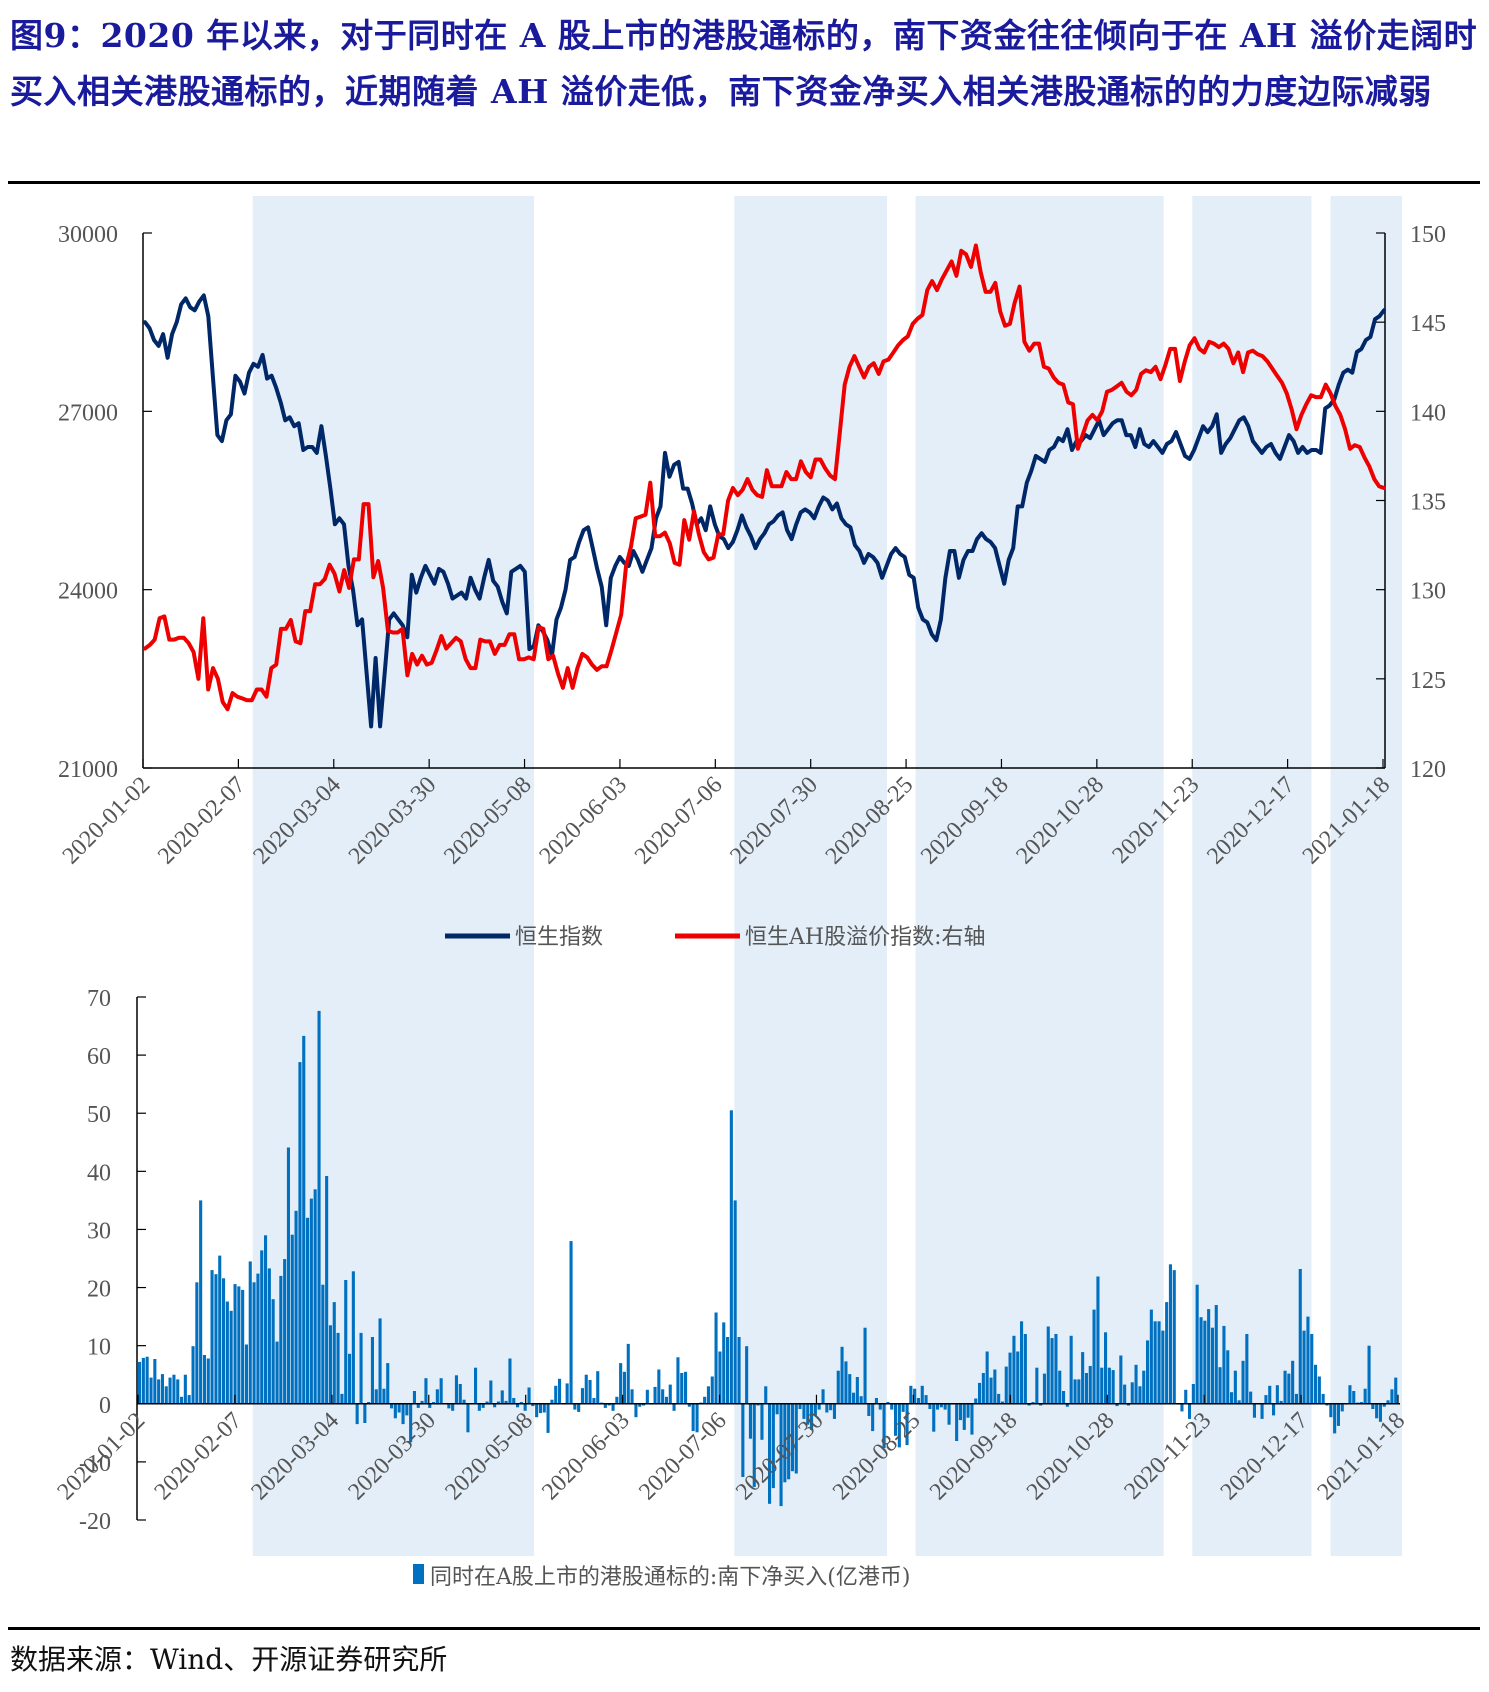 This screenshot has height=1692, width=1489. I want to click on bar-x-tick-label: 2020-06-03, so click(586, 1457).